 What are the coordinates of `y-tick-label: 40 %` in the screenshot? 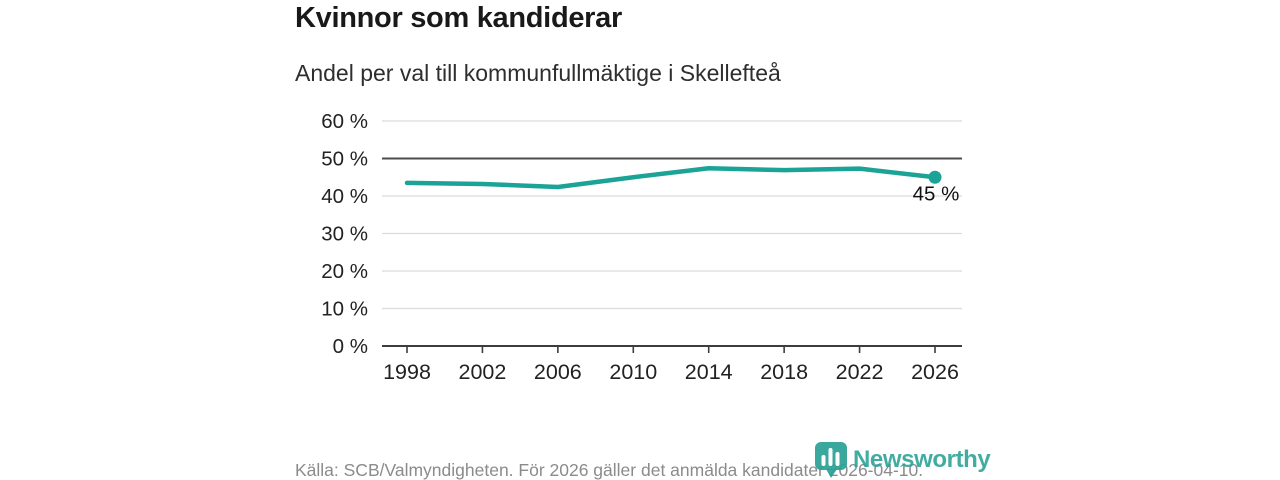 It's located at (344, 196).